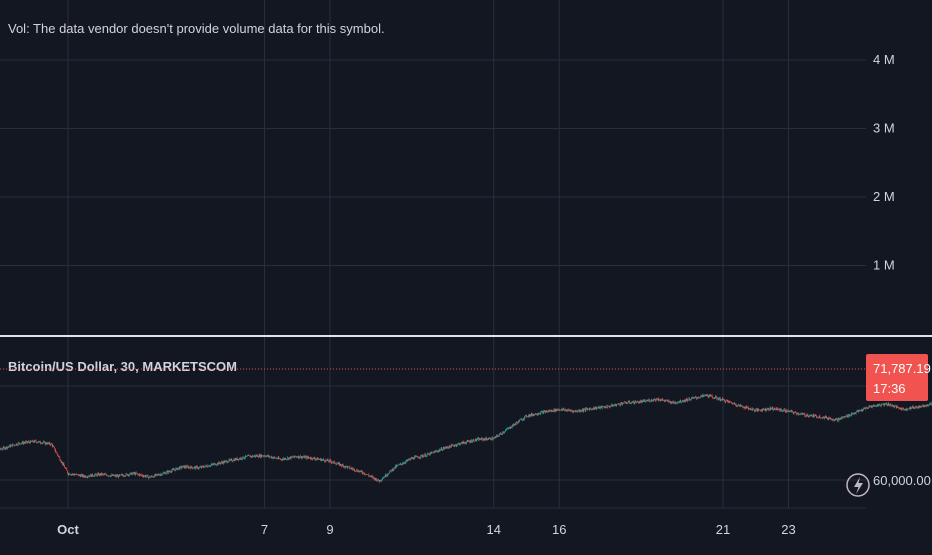 The height and width of the screenshot is (555, 932). I want to click on time-axis-label: 23, so click(788, 529).